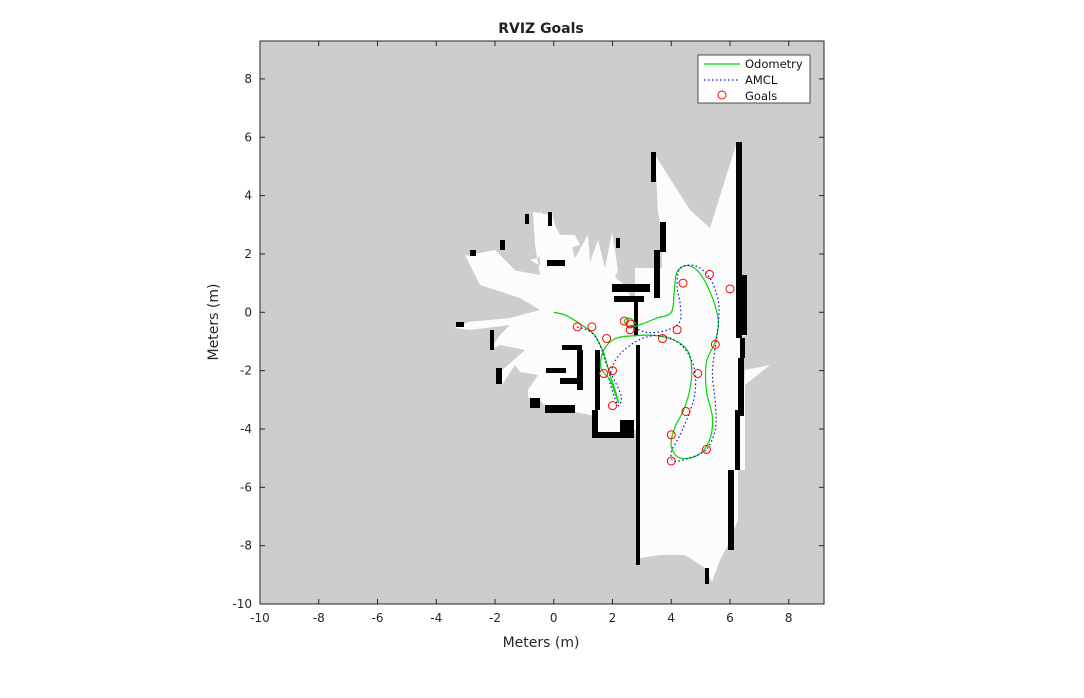  I want to click on legend-goals-swatch, so click(722, 95).